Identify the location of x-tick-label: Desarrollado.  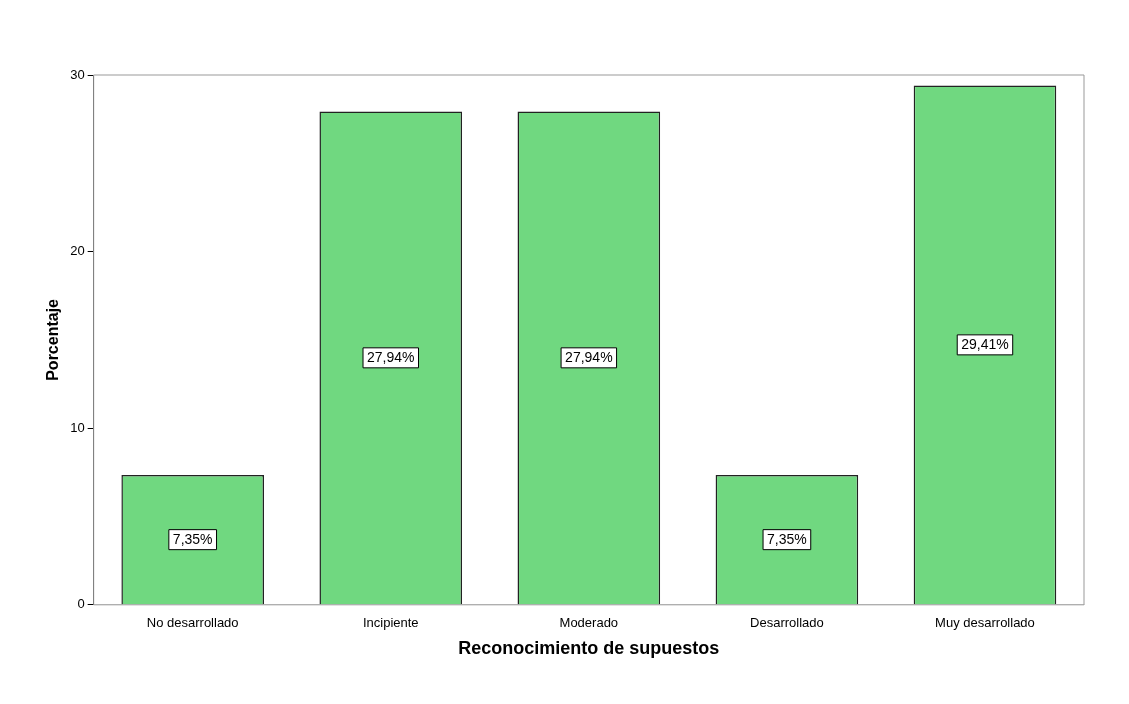
(787, 623).